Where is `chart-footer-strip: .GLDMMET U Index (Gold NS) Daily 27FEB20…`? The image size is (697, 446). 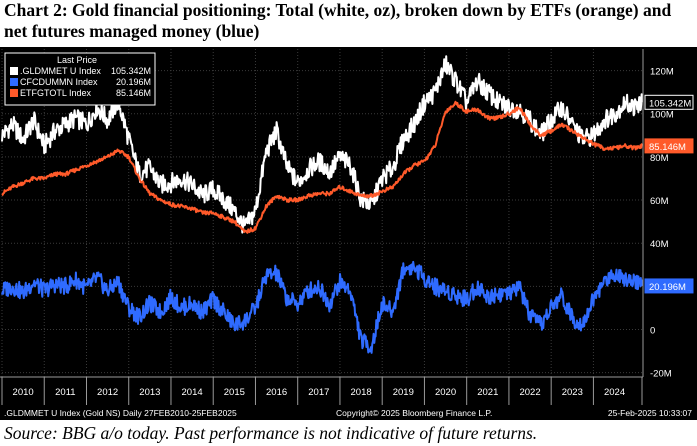 chart-footer-strip: .GLDMMET U Index (Gold NS) Daily 27FEB20… is located at coordinates (348, 413).